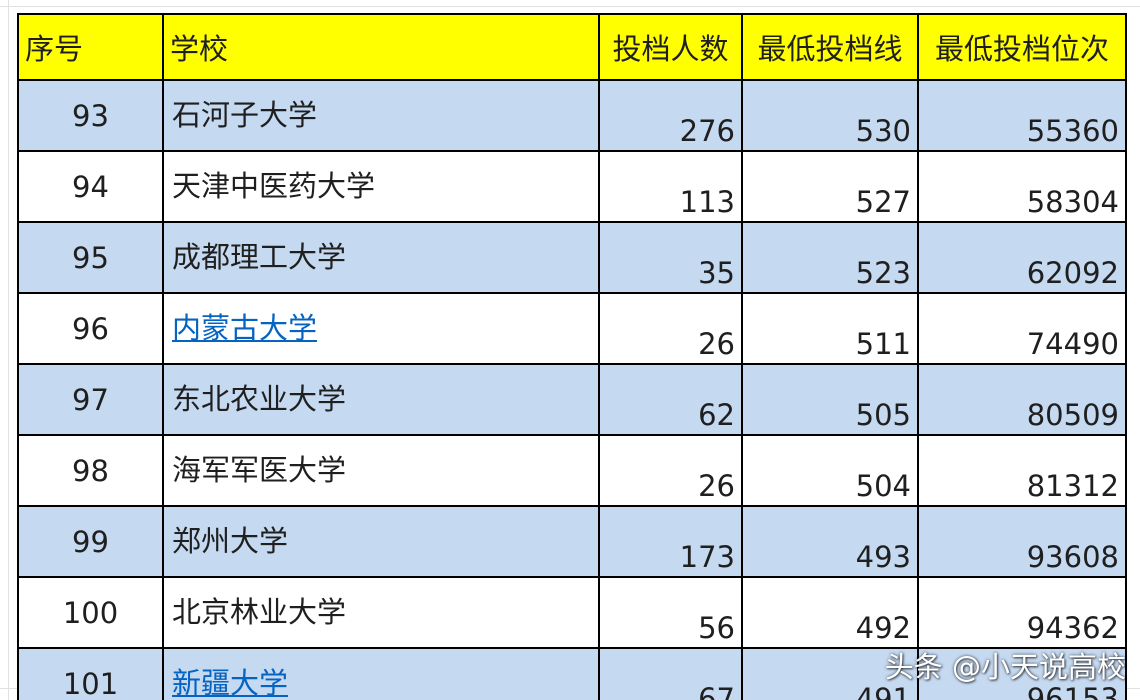 The image size is (1140, 700). I want to click on cell-school: 天津中医药大学, so click(381, 186).